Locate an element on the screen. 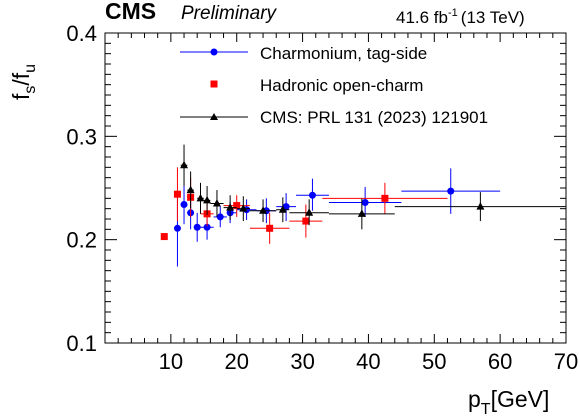 The image size is (580, 419). y-tick-label: 0.3 is located at coordinates (81, 136).